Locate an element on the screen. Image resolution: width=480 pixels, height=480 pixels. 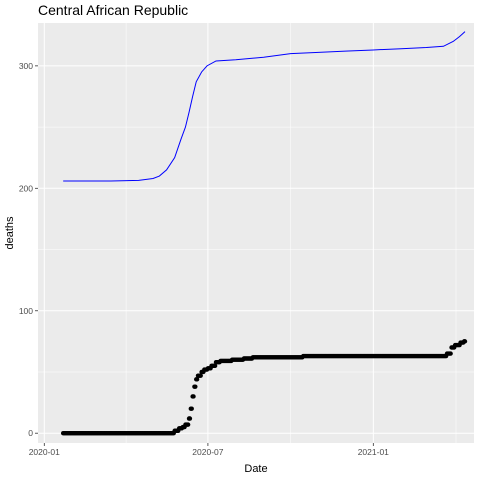
y-tick-label: 100 is located at coordinates (26, 311).